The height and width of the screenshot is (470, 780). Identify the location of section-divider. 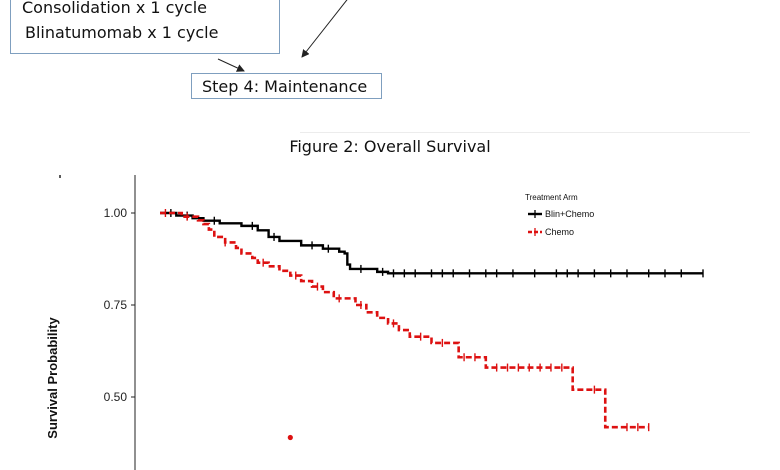
(525, 132).